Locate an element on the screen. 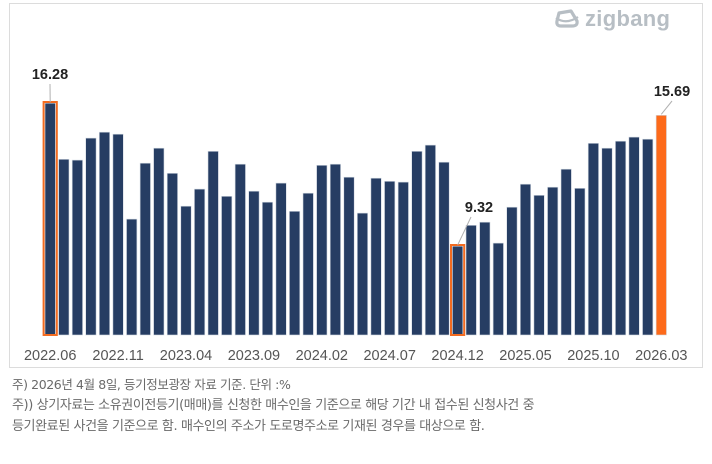 The width and height of the screenshot is (712, 464). bar-2026.03 is located at coordinates (661, 225).